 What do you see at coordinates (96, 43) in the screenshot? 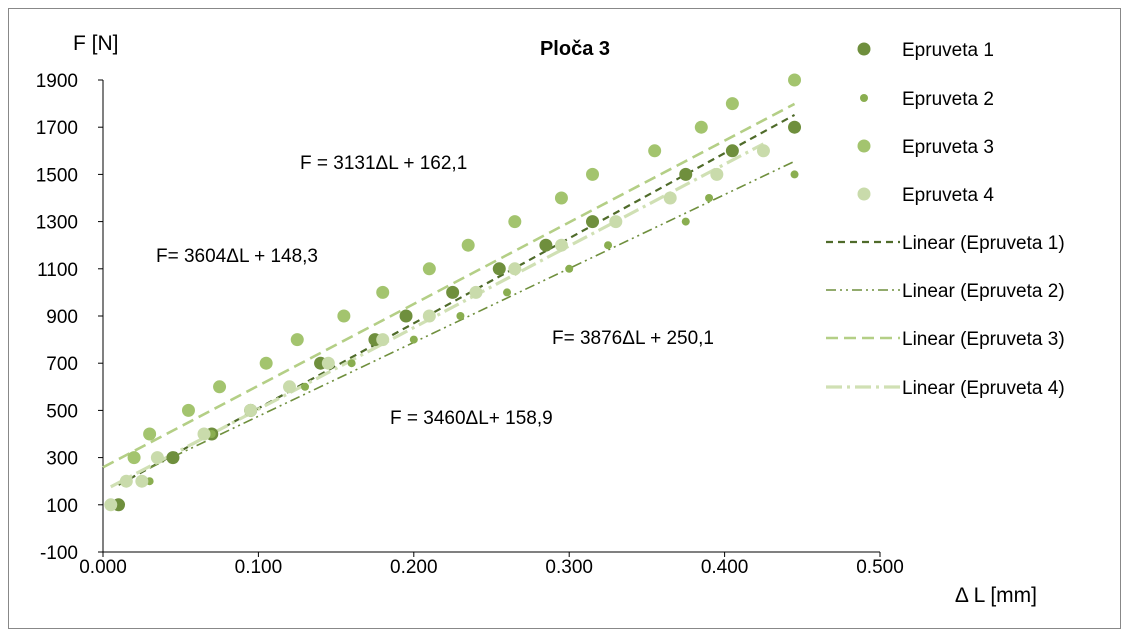
I see `y-axis-title: F [N]` at bounding box center [96, 43].